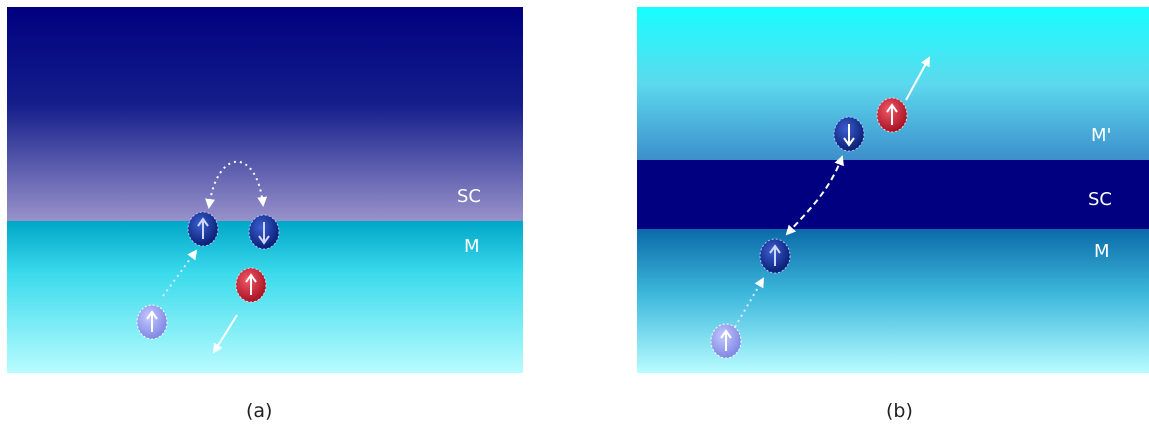 This screenshot has width=1149, height=428. What do you see at coordinates (236, 184) in the screenshot?
I see `cooper-pair-arc` at bounding box center [236, 184].